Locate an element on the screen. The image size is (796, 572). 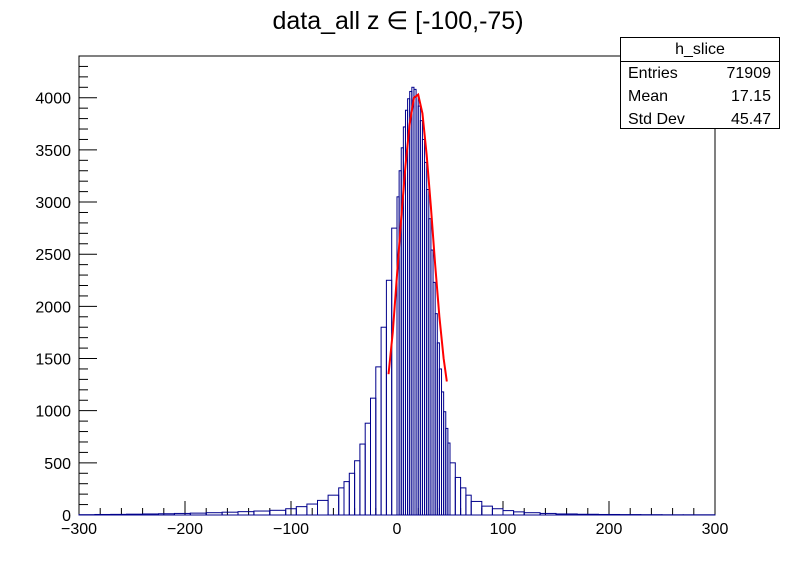
y-tick-label: 3500 is located at coordinates (53, 151).